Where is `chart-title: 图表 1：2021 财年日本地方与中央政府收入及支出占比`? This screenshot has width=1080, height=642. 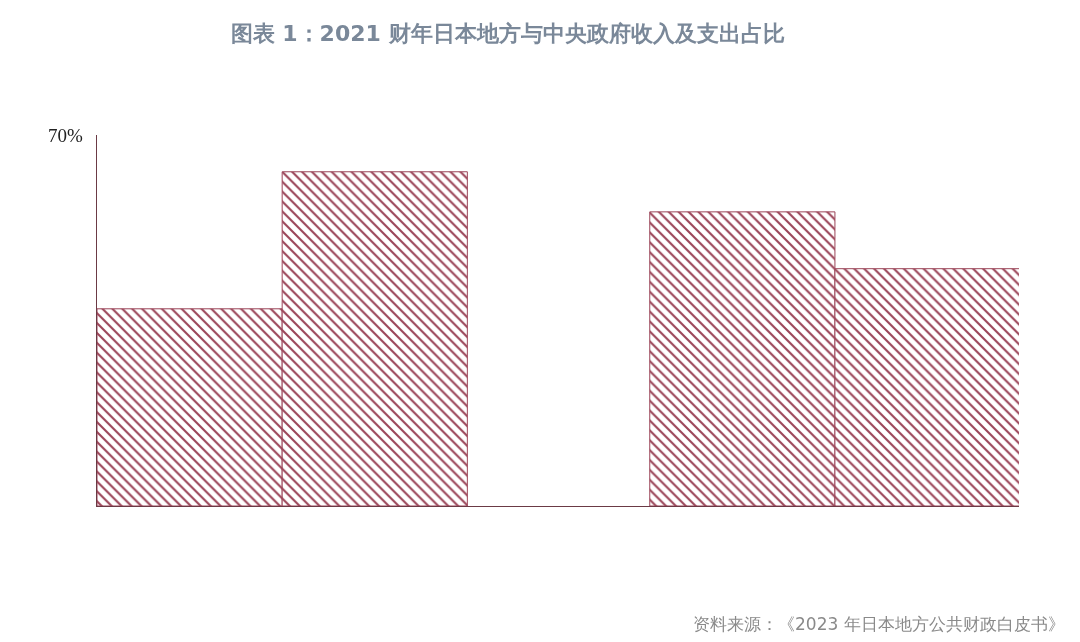
chart-title: 图表 1：2021 财年日本地方与中央政府收入及支出占比 is located at coordinates (507, 34).